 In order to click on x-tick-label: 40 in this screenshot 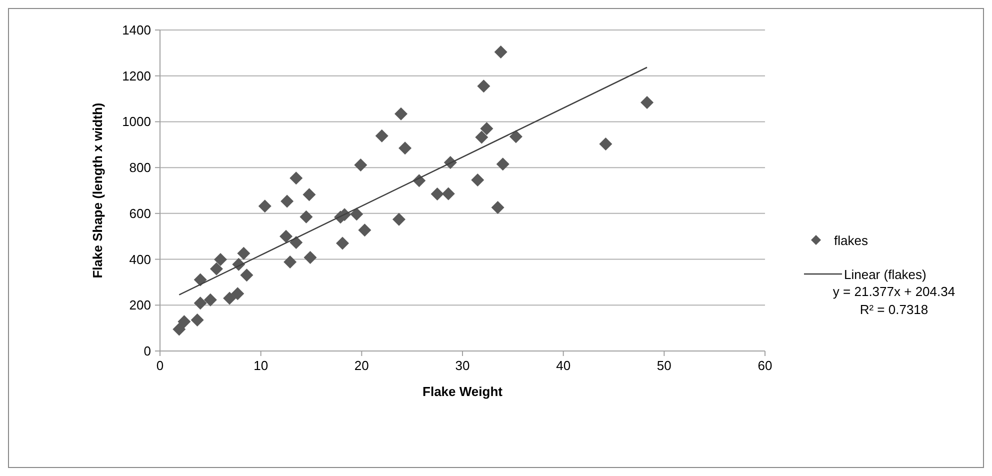, I will do `click(563, 365)`.